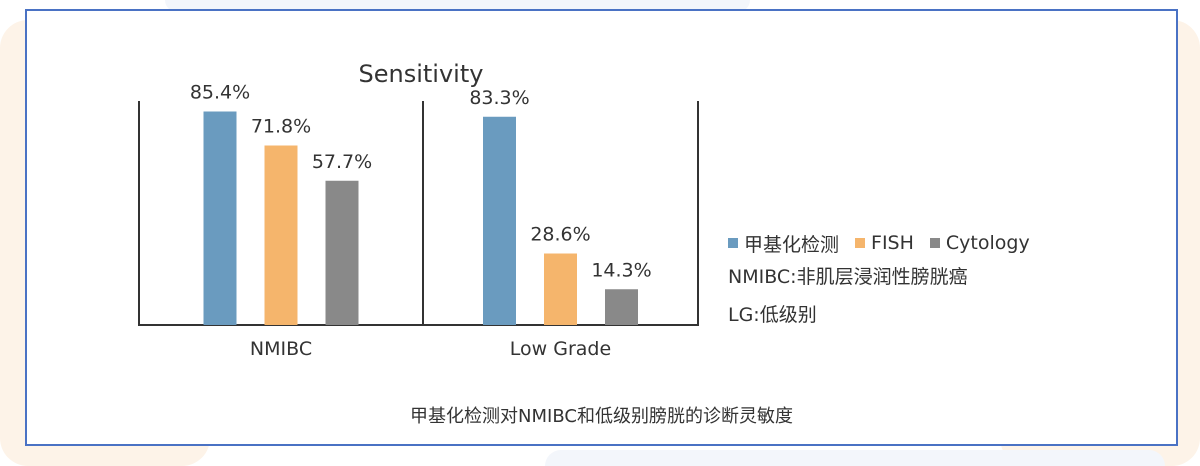 The height and width of the screenshot is (466, 1200). Describe the element at coordinates (499, 98) in the screenshot. I see `data-label-1-0: 83.3%` at that location.